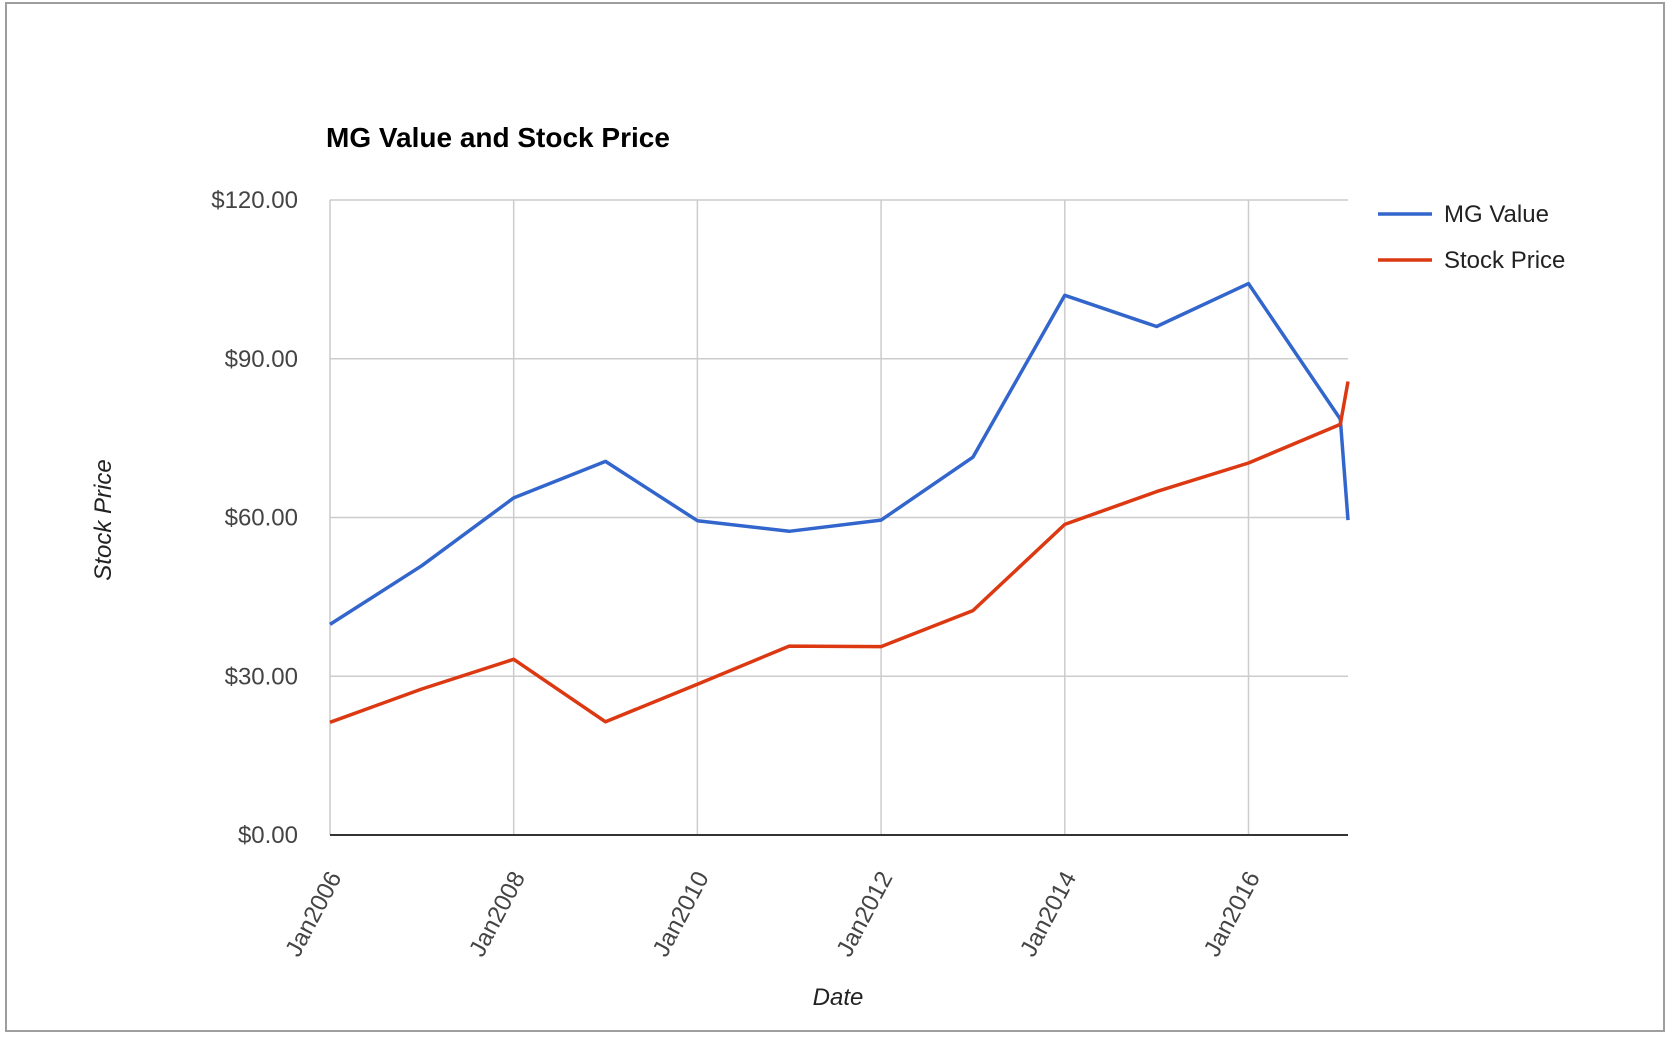 The image size is (1668, 1039). I want to click on x-tick-label: Jan2012, so click(864, 914).